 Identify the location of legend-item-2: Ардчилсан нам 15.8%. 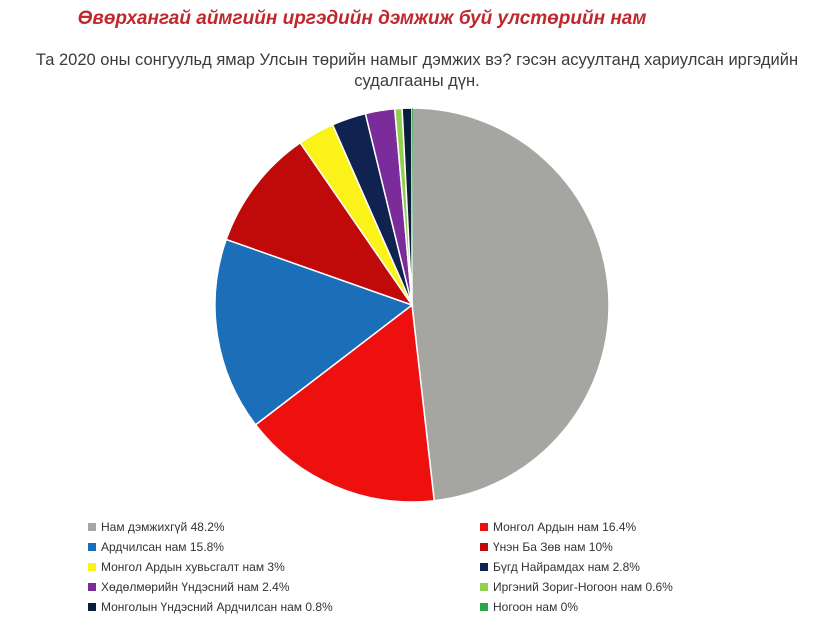
(156, 547).